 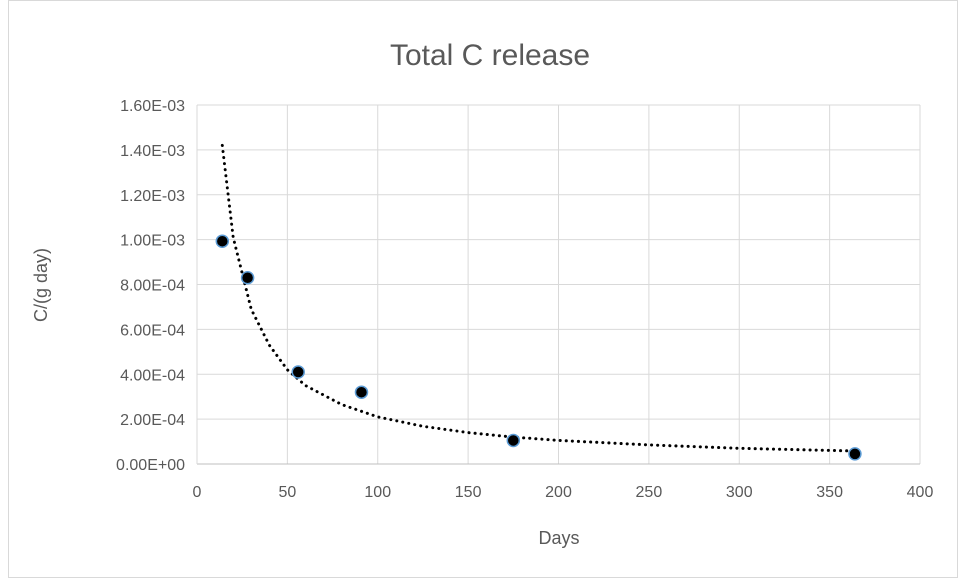 What do you see at coordinates (152, 241) in the screenshot?
I see `y-tick-label: 1.00E-03` at bounding box center [152, 241].